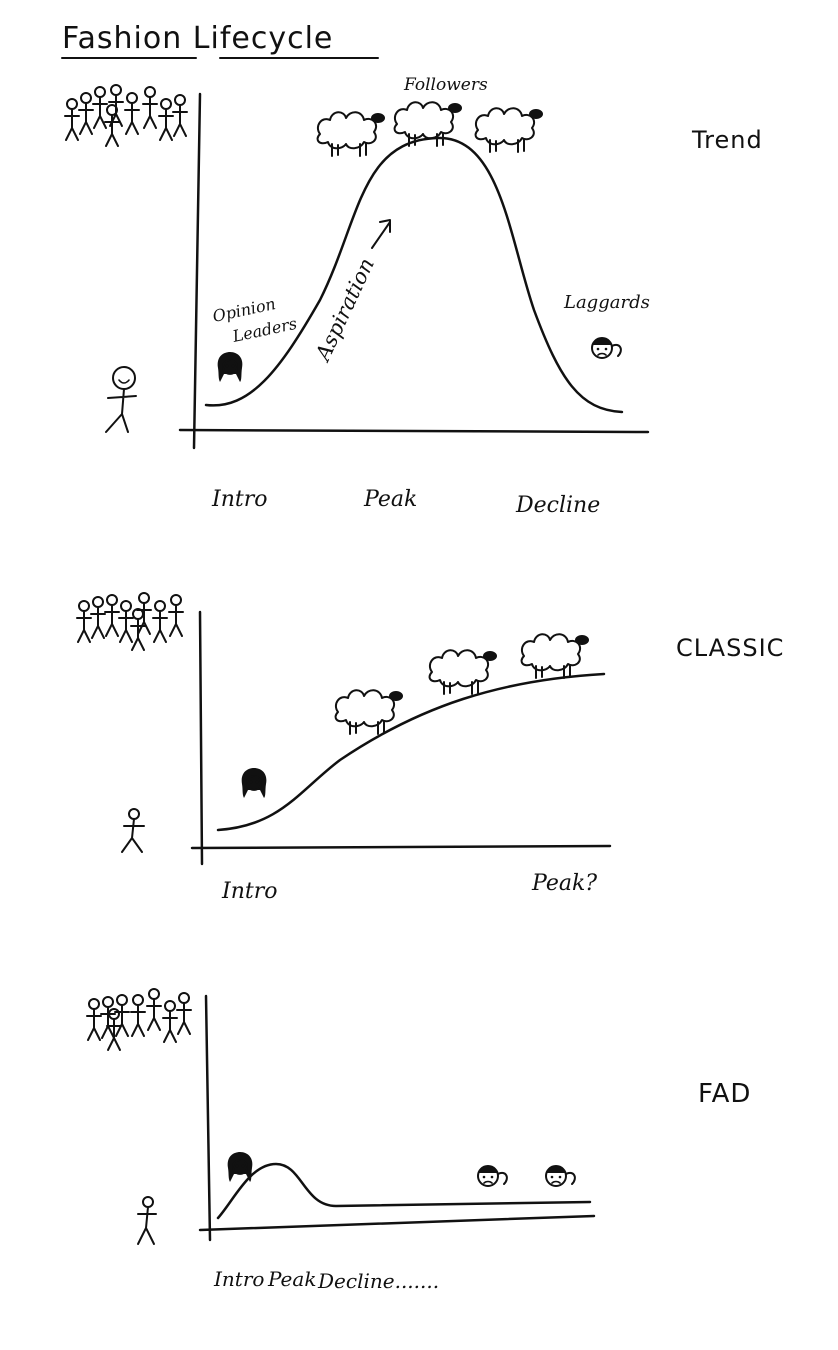 This screenshot has height=1350, width=838. What do you see at coordinates (397, 1223) in the screenshot?
I see `fad-x-axis` at bounding box center [397, 1223].